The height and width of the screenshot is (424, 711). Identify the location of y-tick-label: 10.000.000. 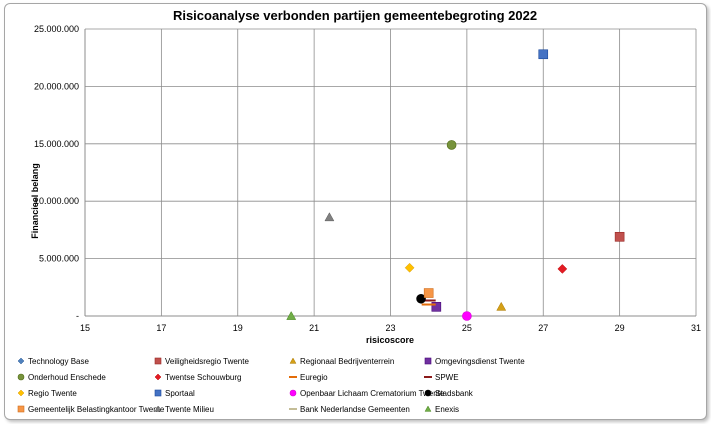
(56, 201).